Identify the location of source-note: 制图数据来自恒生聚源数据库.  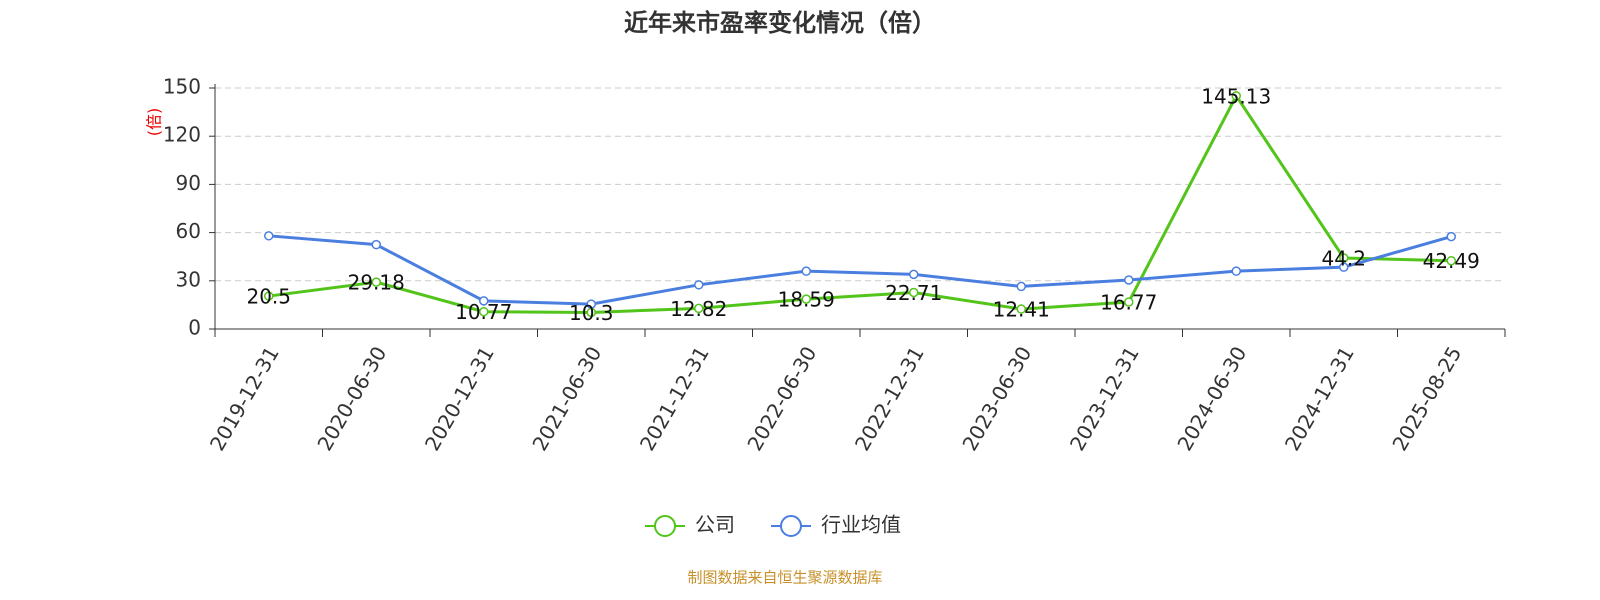
(784, 578).